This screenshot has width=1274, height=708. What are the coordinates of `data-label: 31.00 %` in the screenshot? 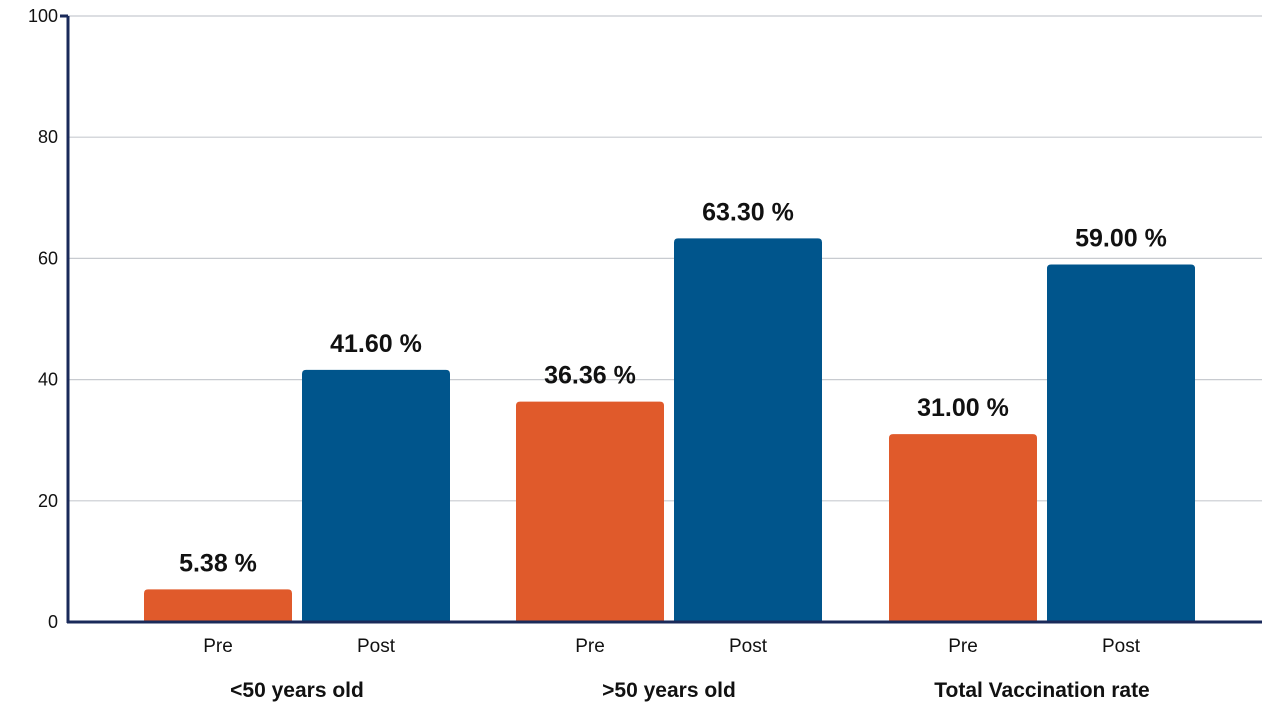 It's located at (963, 408).